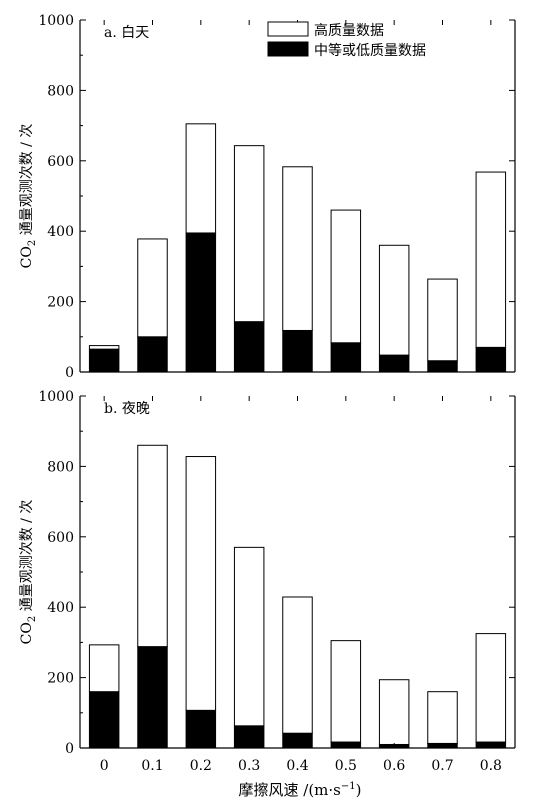 Image resolution: width=549 pixels, height=805 pixels. Describe the element at coordinates (152, 766) in the screenshot. I see `x-tick-label: 0.1` at that location.